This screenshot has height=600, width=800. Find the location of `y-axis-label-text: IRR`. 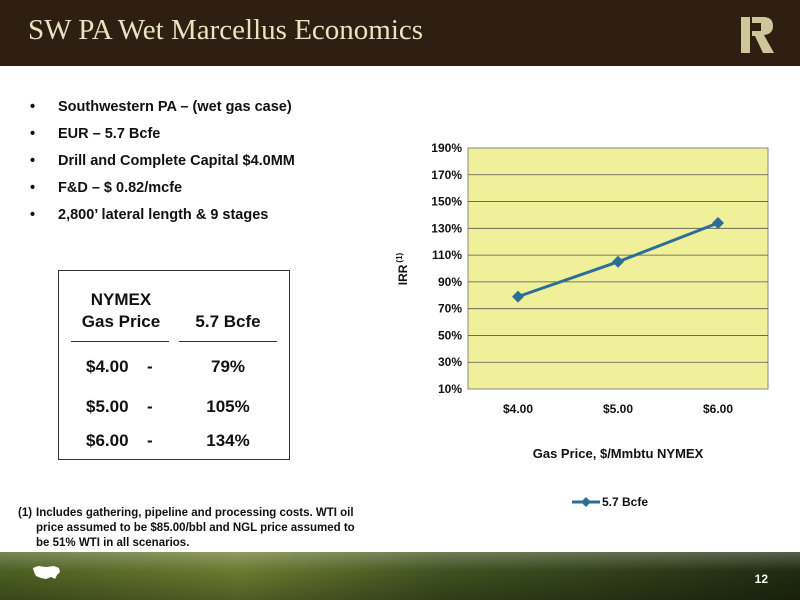

y-axis-label-text: IRR is located at coordinates (403, 274).